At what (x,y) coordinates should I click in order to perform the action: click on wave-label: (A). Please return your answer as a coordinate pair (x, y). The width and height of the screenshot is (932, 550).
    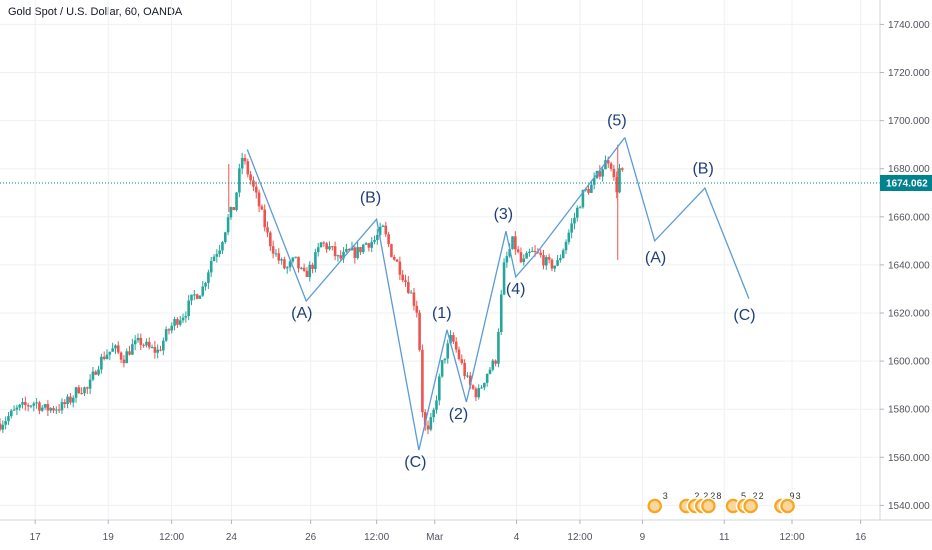
    Looking at the image, I should click on (655, 258).